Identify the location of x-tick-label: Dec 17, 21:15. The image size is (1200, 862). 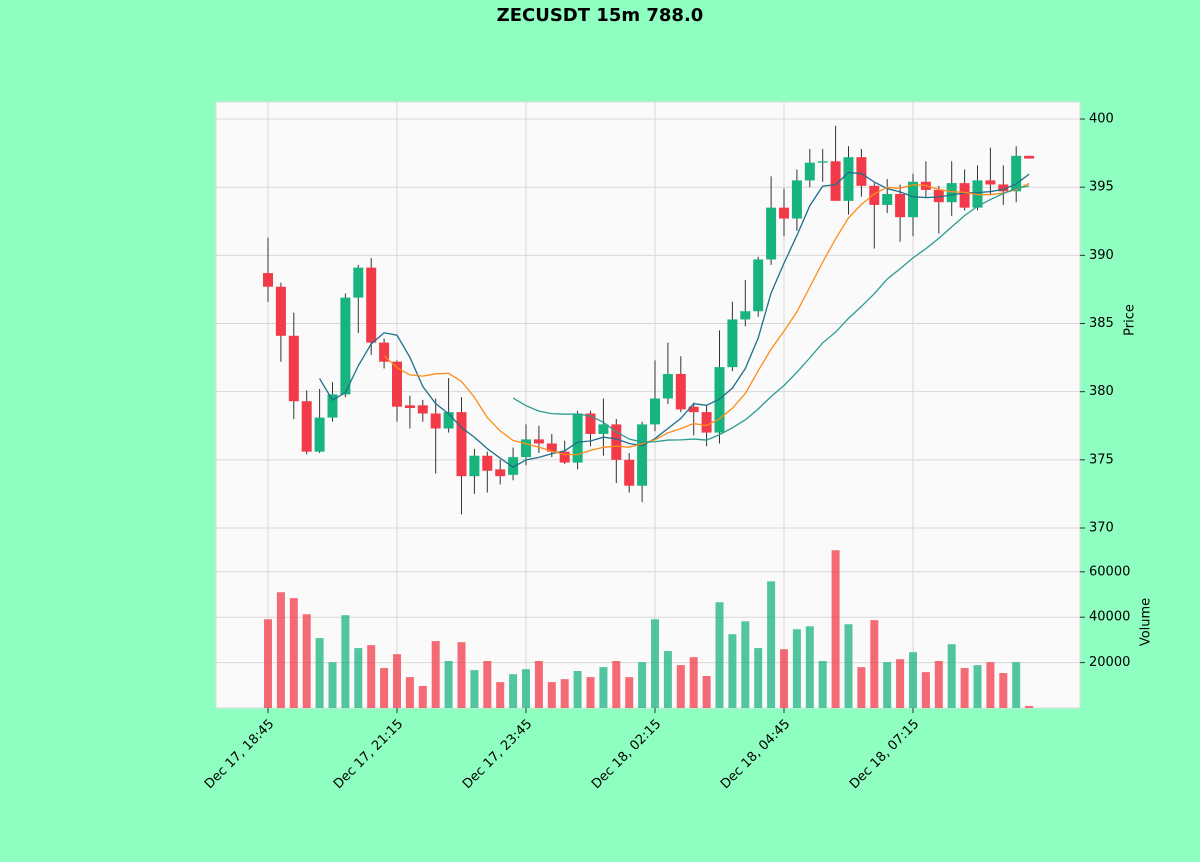
(368, 754).